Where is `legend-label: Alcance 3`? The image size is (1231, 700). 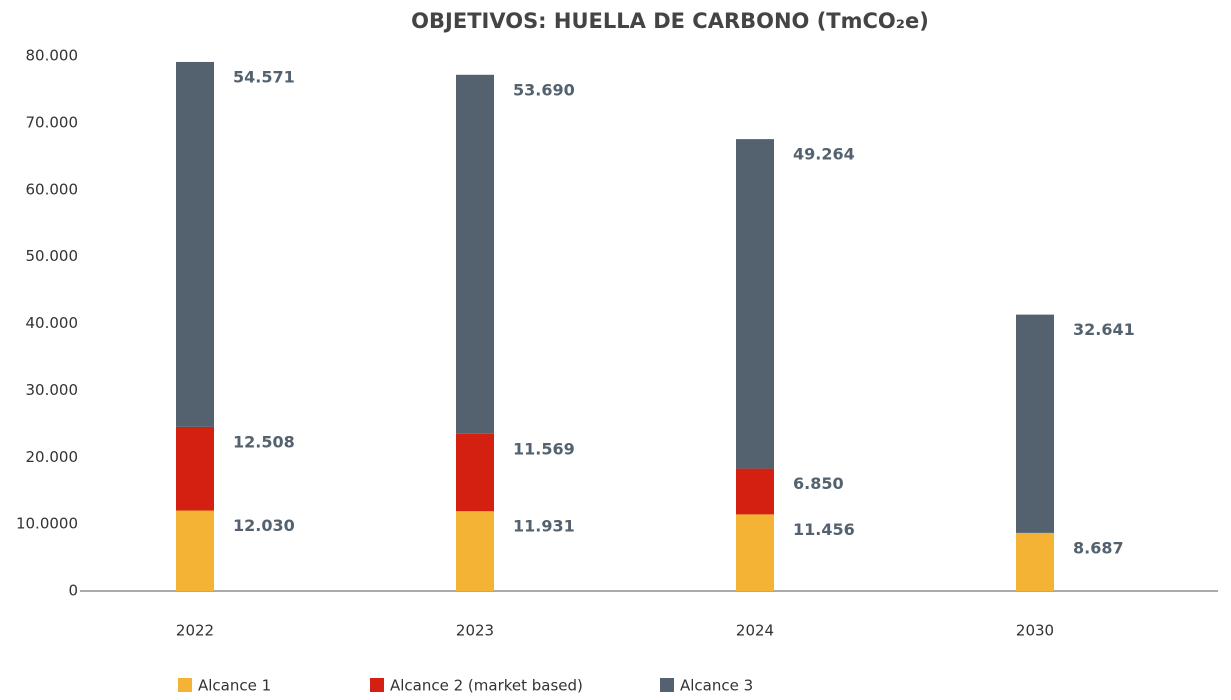
legend-label: Alcance 3 is located at coordinates (716, 686).